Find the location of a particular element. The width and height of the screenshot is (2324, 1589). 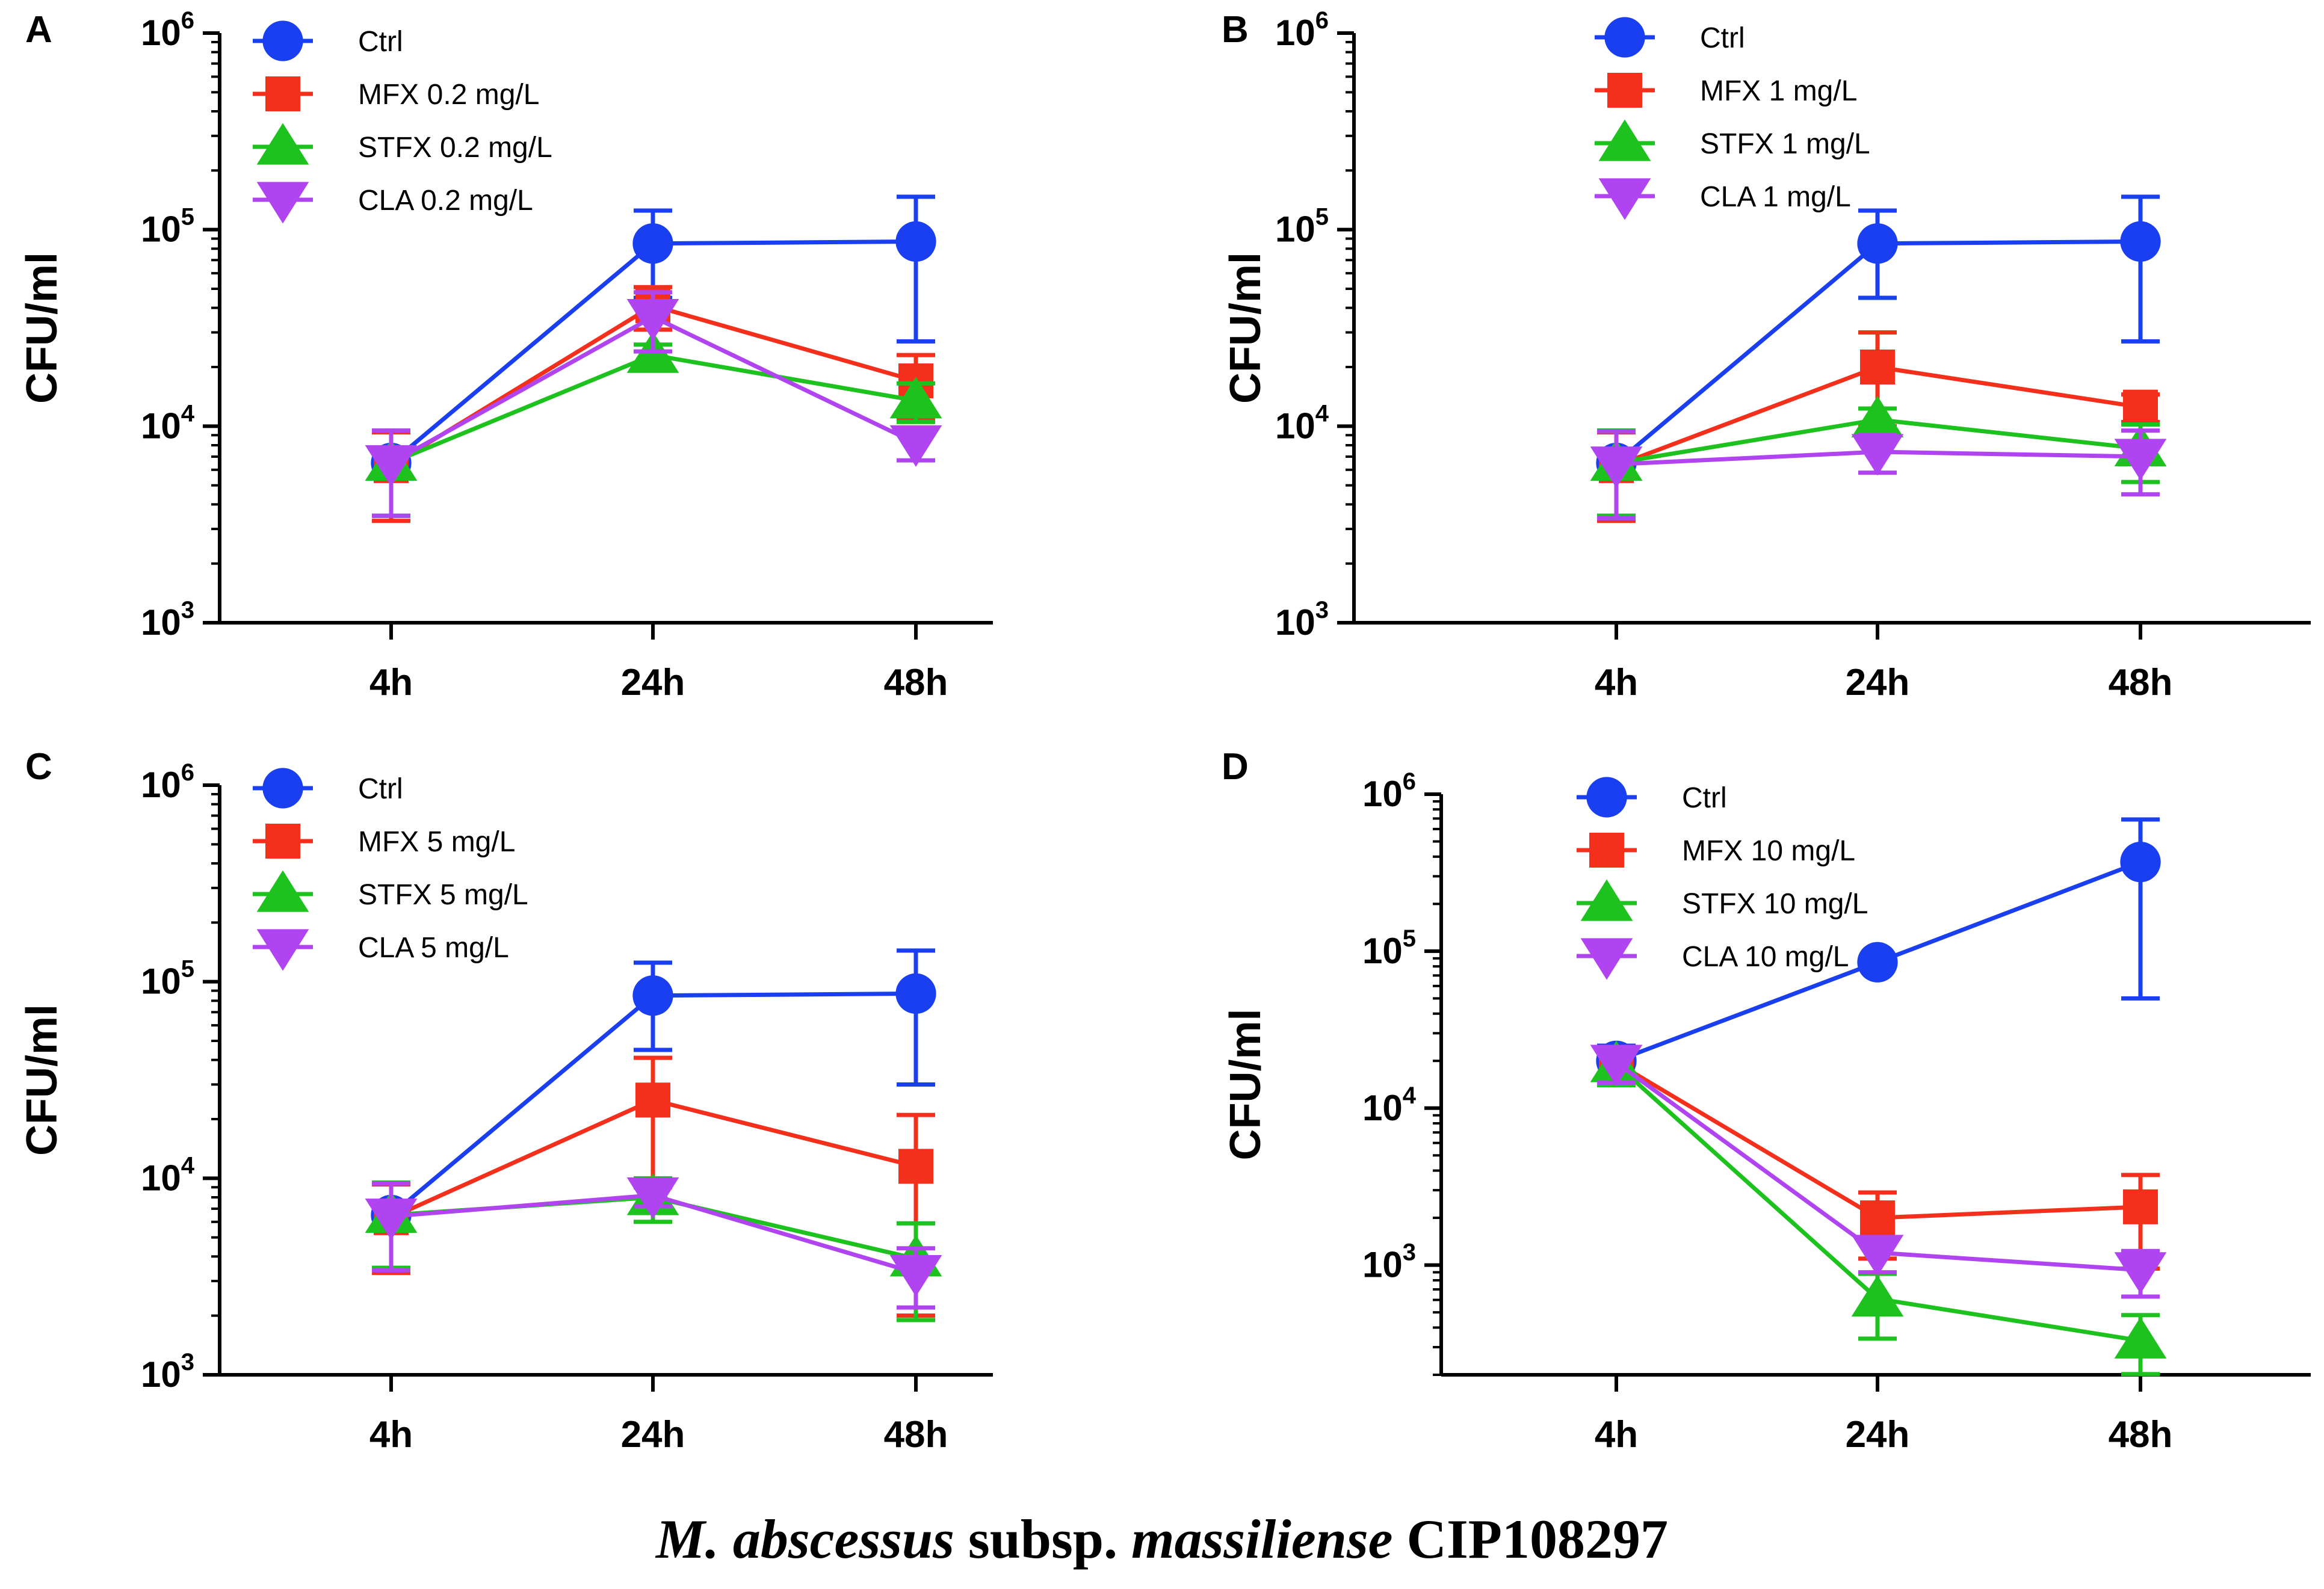

legend-label: MFX 1 mg/L is located at coordinates (1779, 91).